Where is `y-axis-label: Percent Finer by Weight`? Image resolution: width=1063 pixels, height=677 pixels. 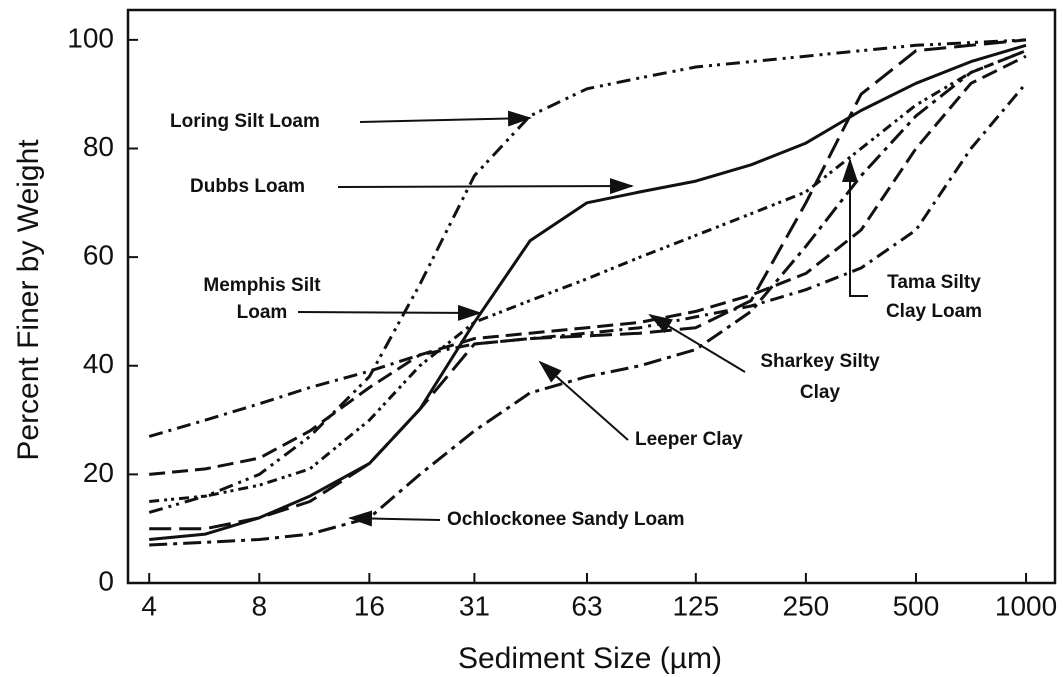 y-axis-label: Percent Finer by Weight is located at coordinates (28, 300).